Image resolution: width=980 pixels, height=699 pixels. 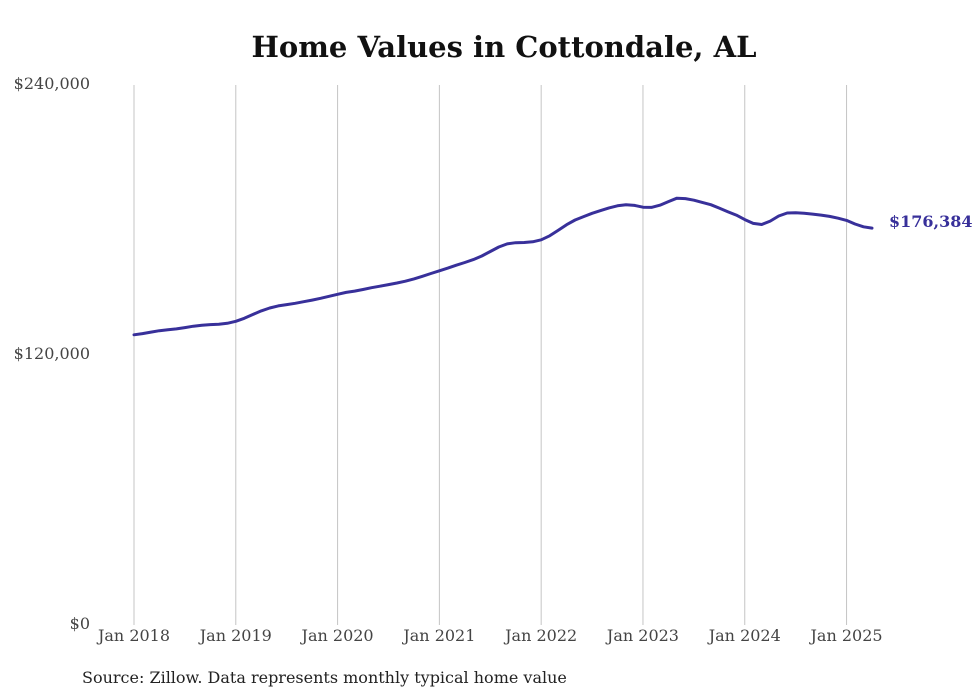 I want to click on x-tick-label: Jan 2023, so click(x=642, y=635).